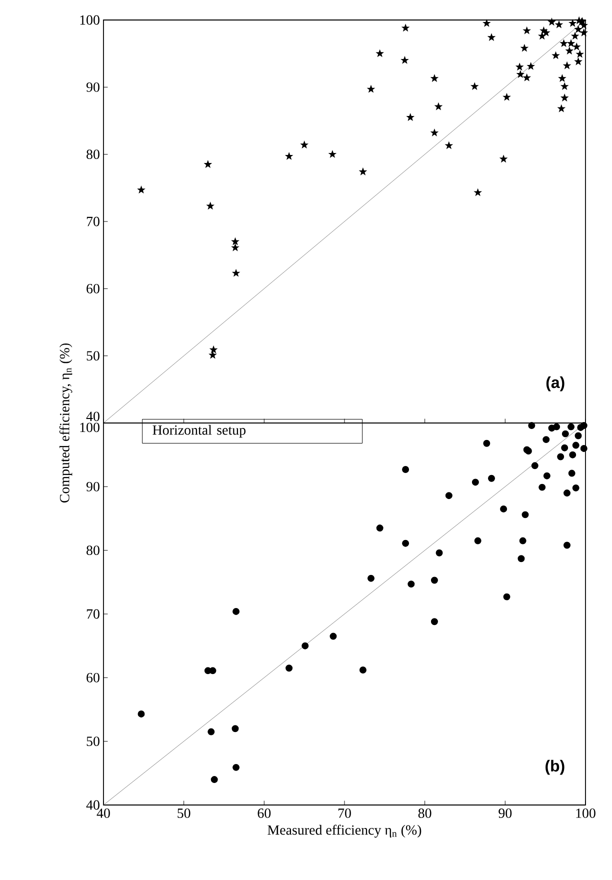  What do you see at coordinates (505, 813) in the screenshot?
I see `x-tick-label: 90` at bounding box center [505, 813].